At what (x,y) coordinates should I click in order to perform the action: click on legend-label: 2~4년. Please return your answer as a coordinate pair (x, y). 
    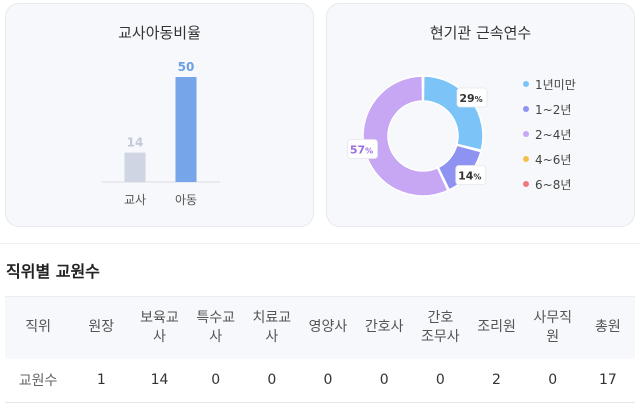
    Looking at the image, I should click on (553, 134).